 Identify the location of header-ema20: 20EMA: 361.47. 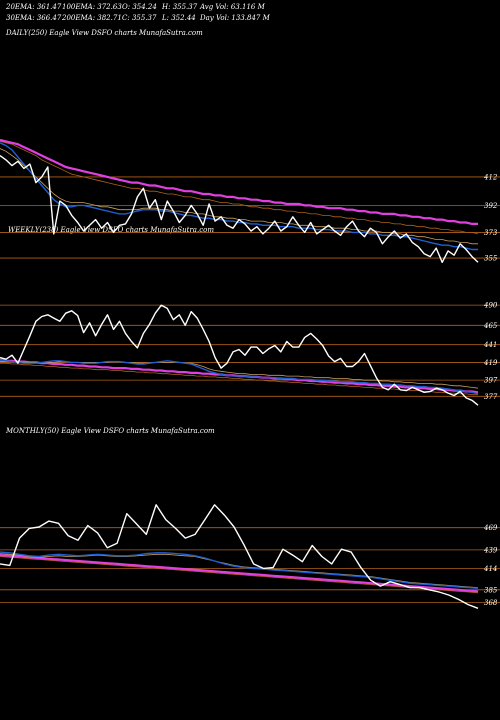
(34, 7).